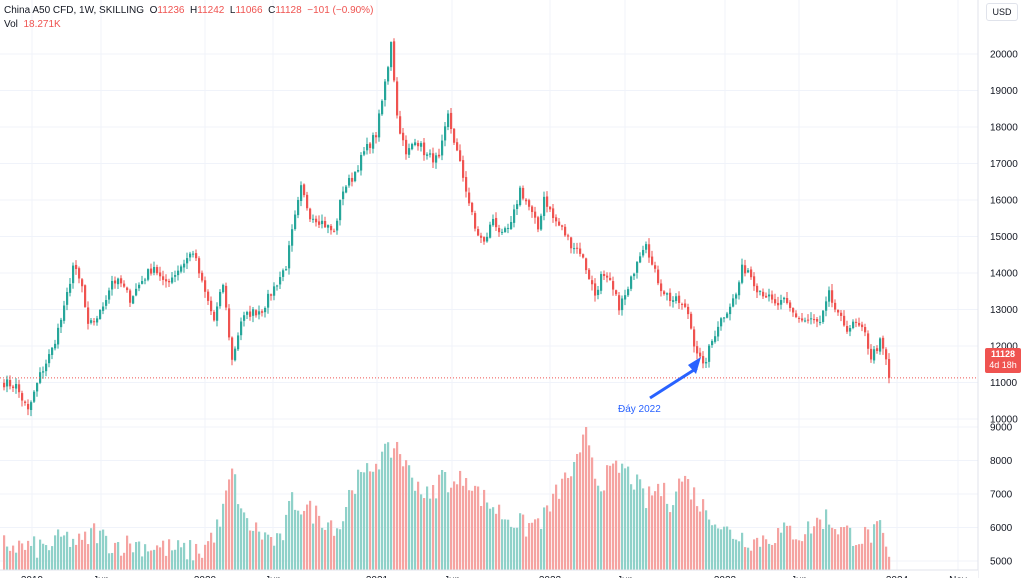 This screenshot has width=1024, height=578. What do you see at coordinates (1002, 12) in the screenshot?
I see `currency-button: USD` at bounding box center [1002, 12].